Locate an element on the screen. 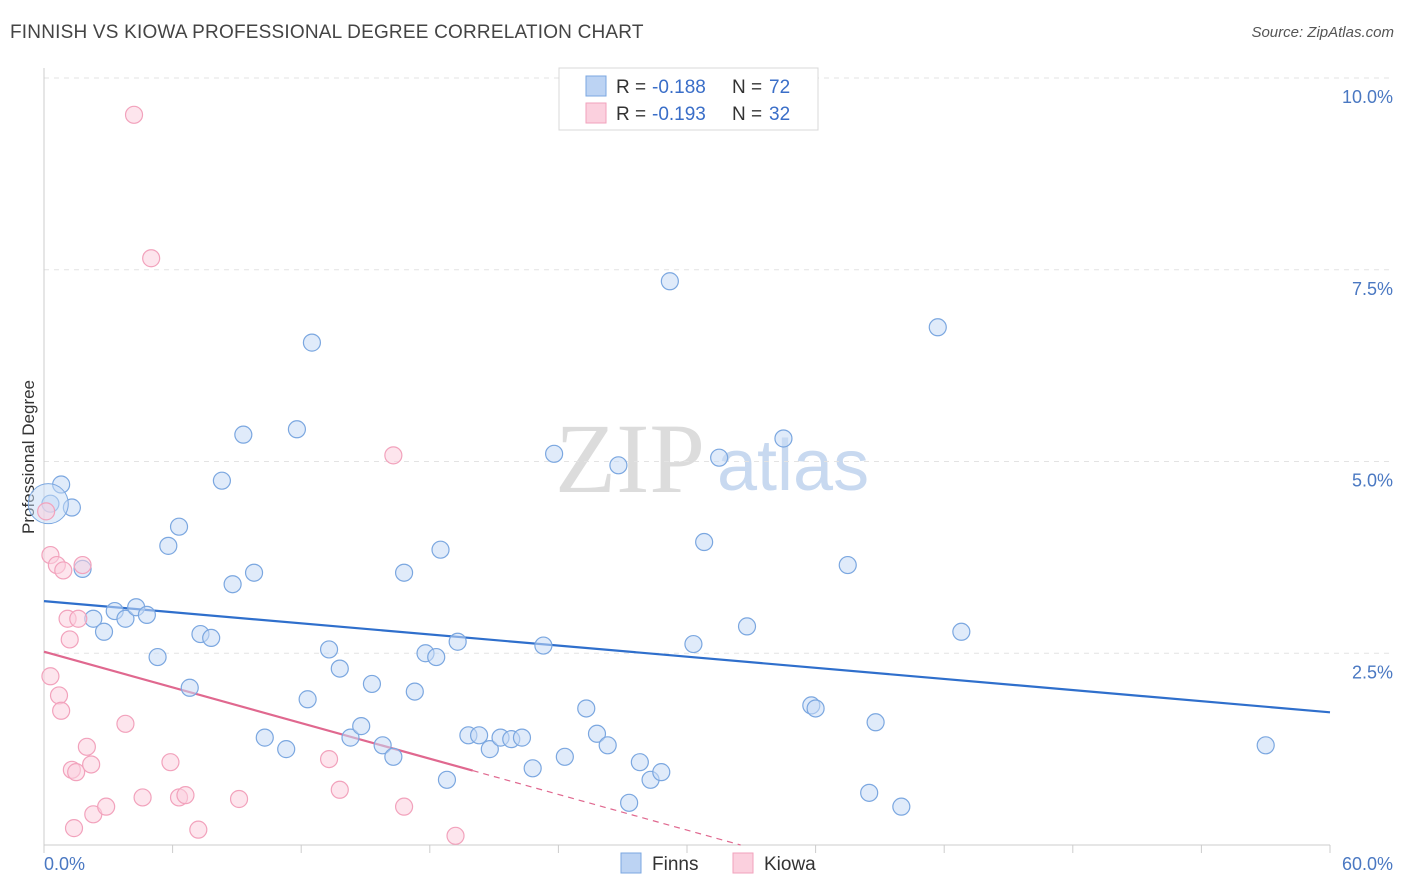 The height and width of the screenshot is (892, 1406). x-tick-label-max: 60.0% is located at coordinates (1367, 864).